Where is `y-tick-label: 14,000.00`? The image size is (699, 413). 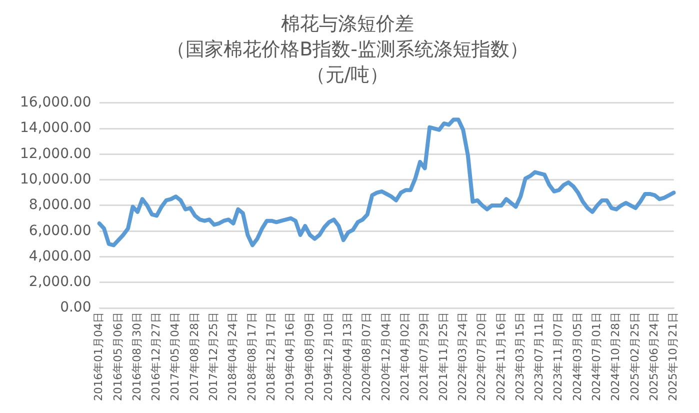
y-tick-label: 14,000.00 is located at coordinates (56, 128).